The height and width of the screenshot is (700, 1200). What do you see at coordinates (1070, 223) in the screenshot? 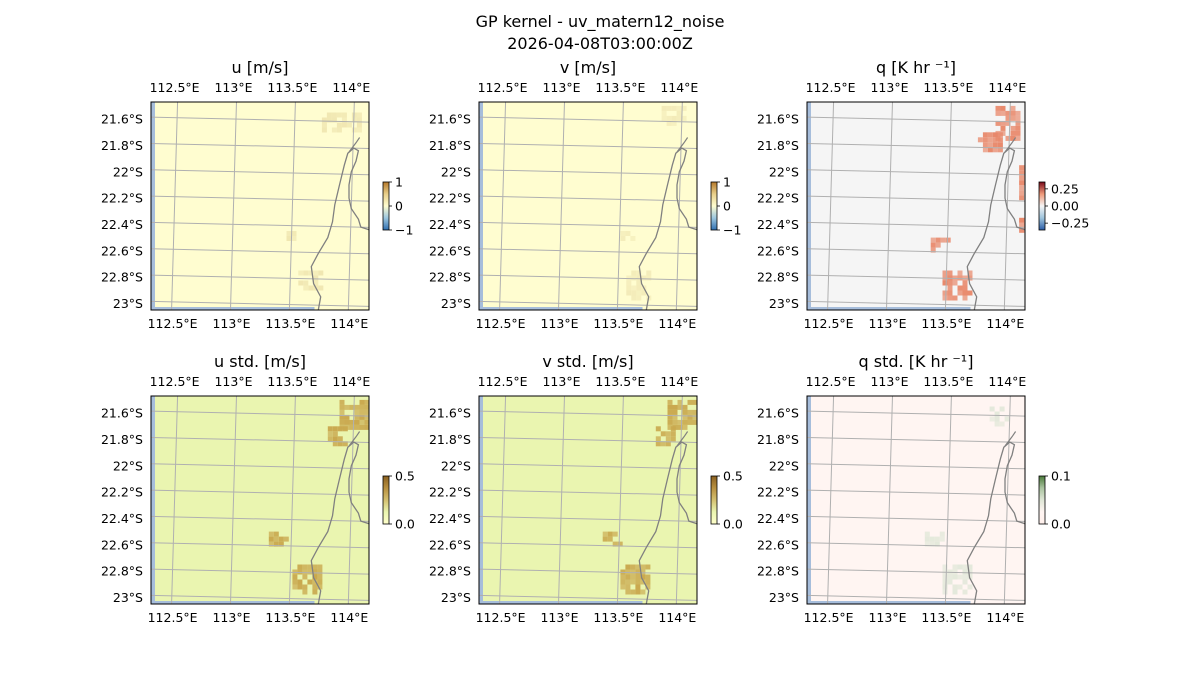
I see `colorbar-tick-label: −0.25` at bounding box center [1070, 223].